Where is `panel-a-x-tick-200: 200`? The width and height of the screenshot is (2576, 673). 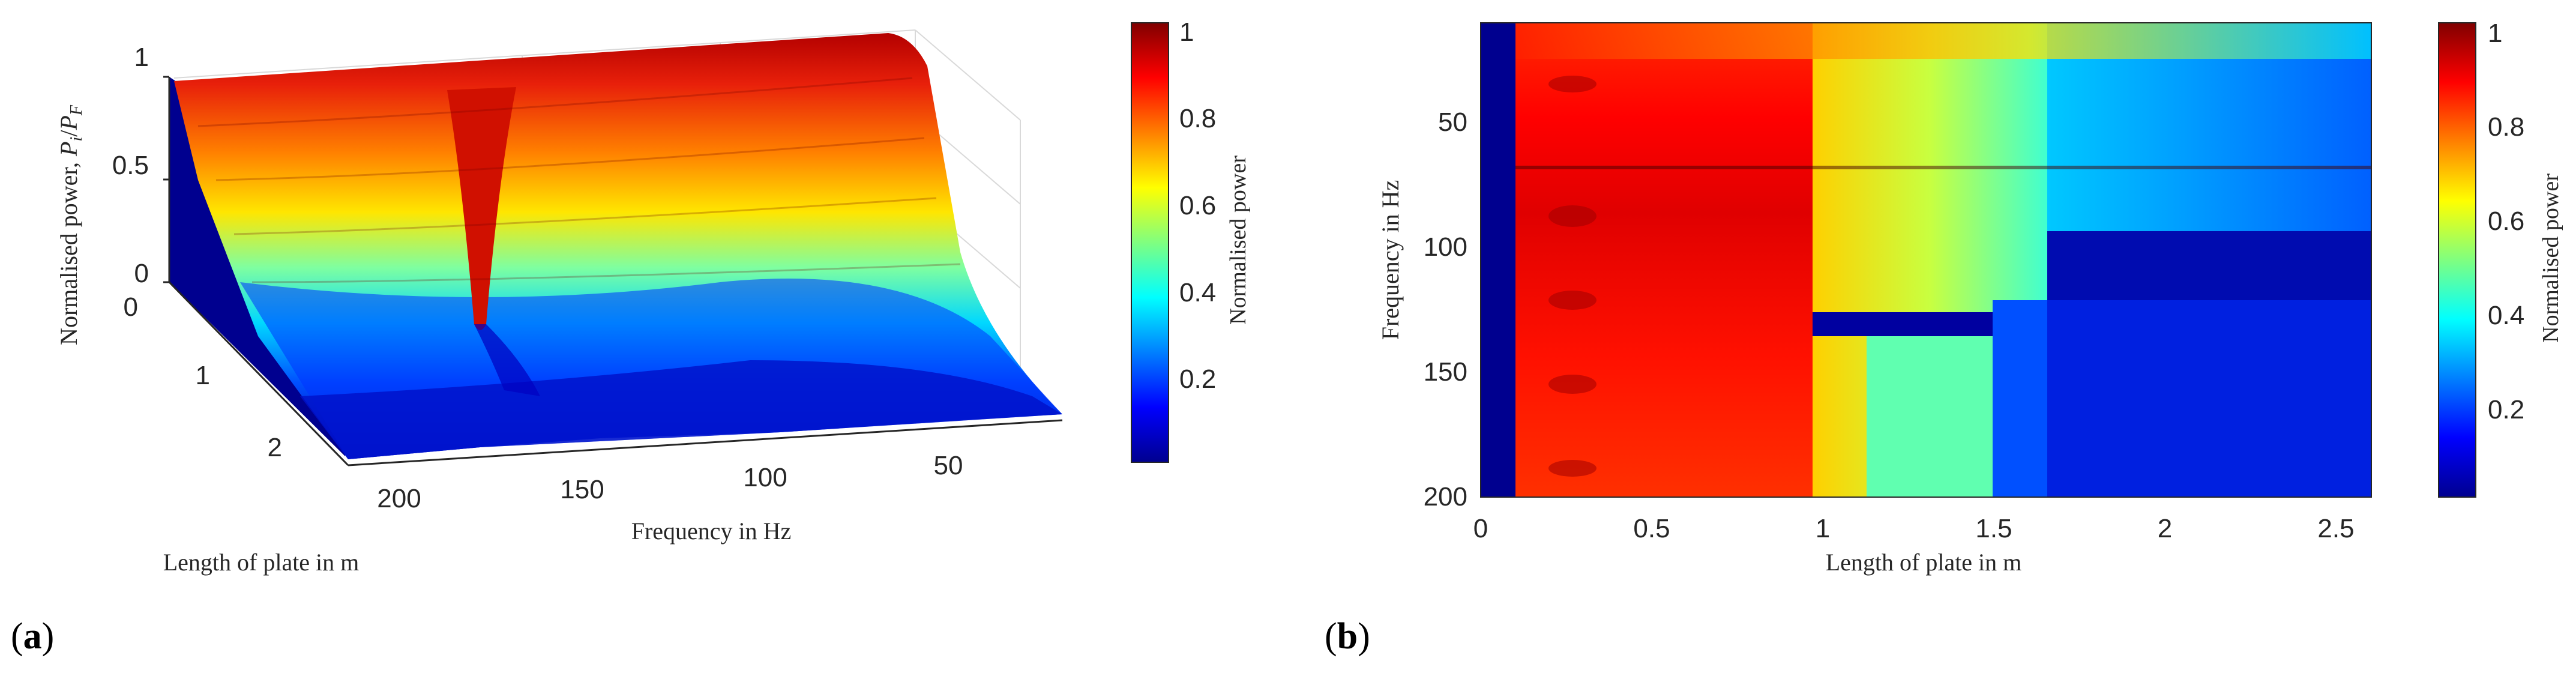
panel-a-x-tick-200: 200 is located at coordinates (399, 498).